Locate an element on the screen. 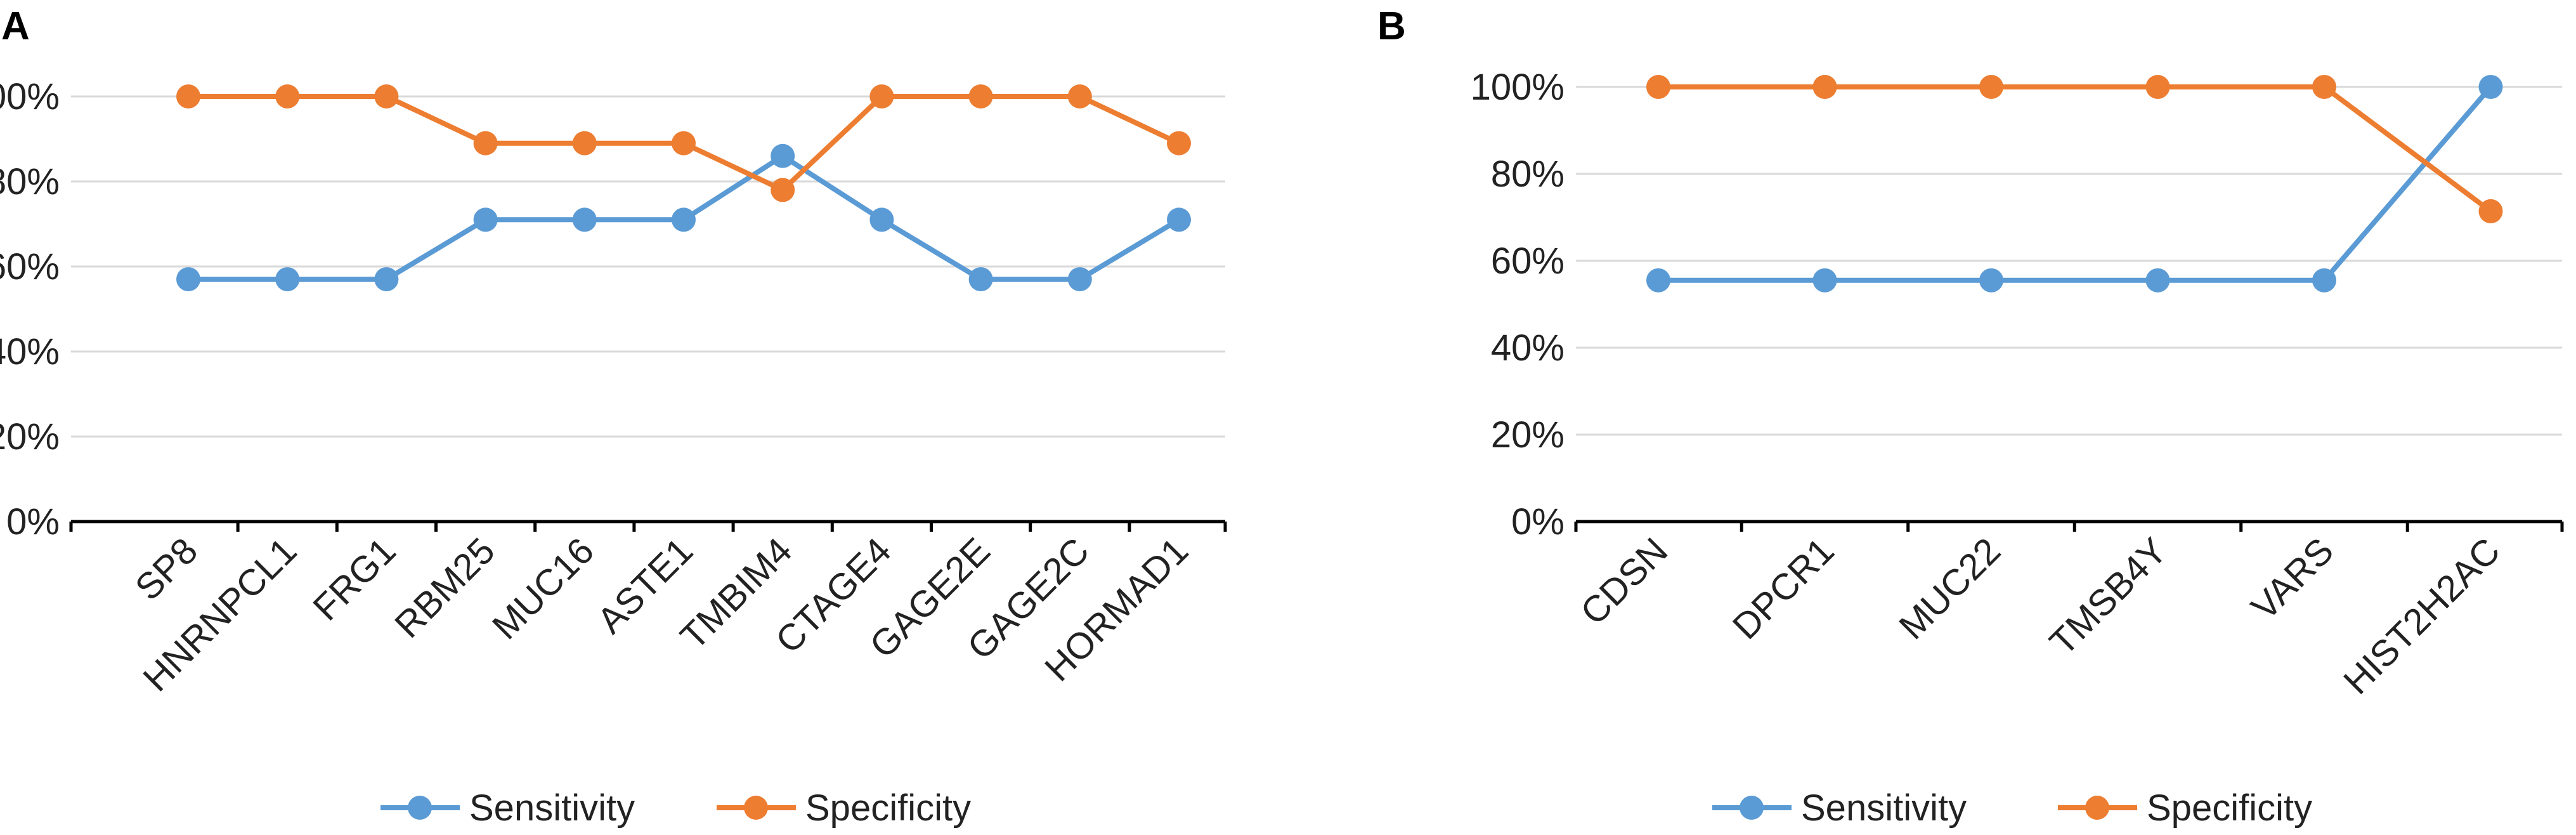  x-tick-label-a: MUC16 is located at coordinates (543, 588).